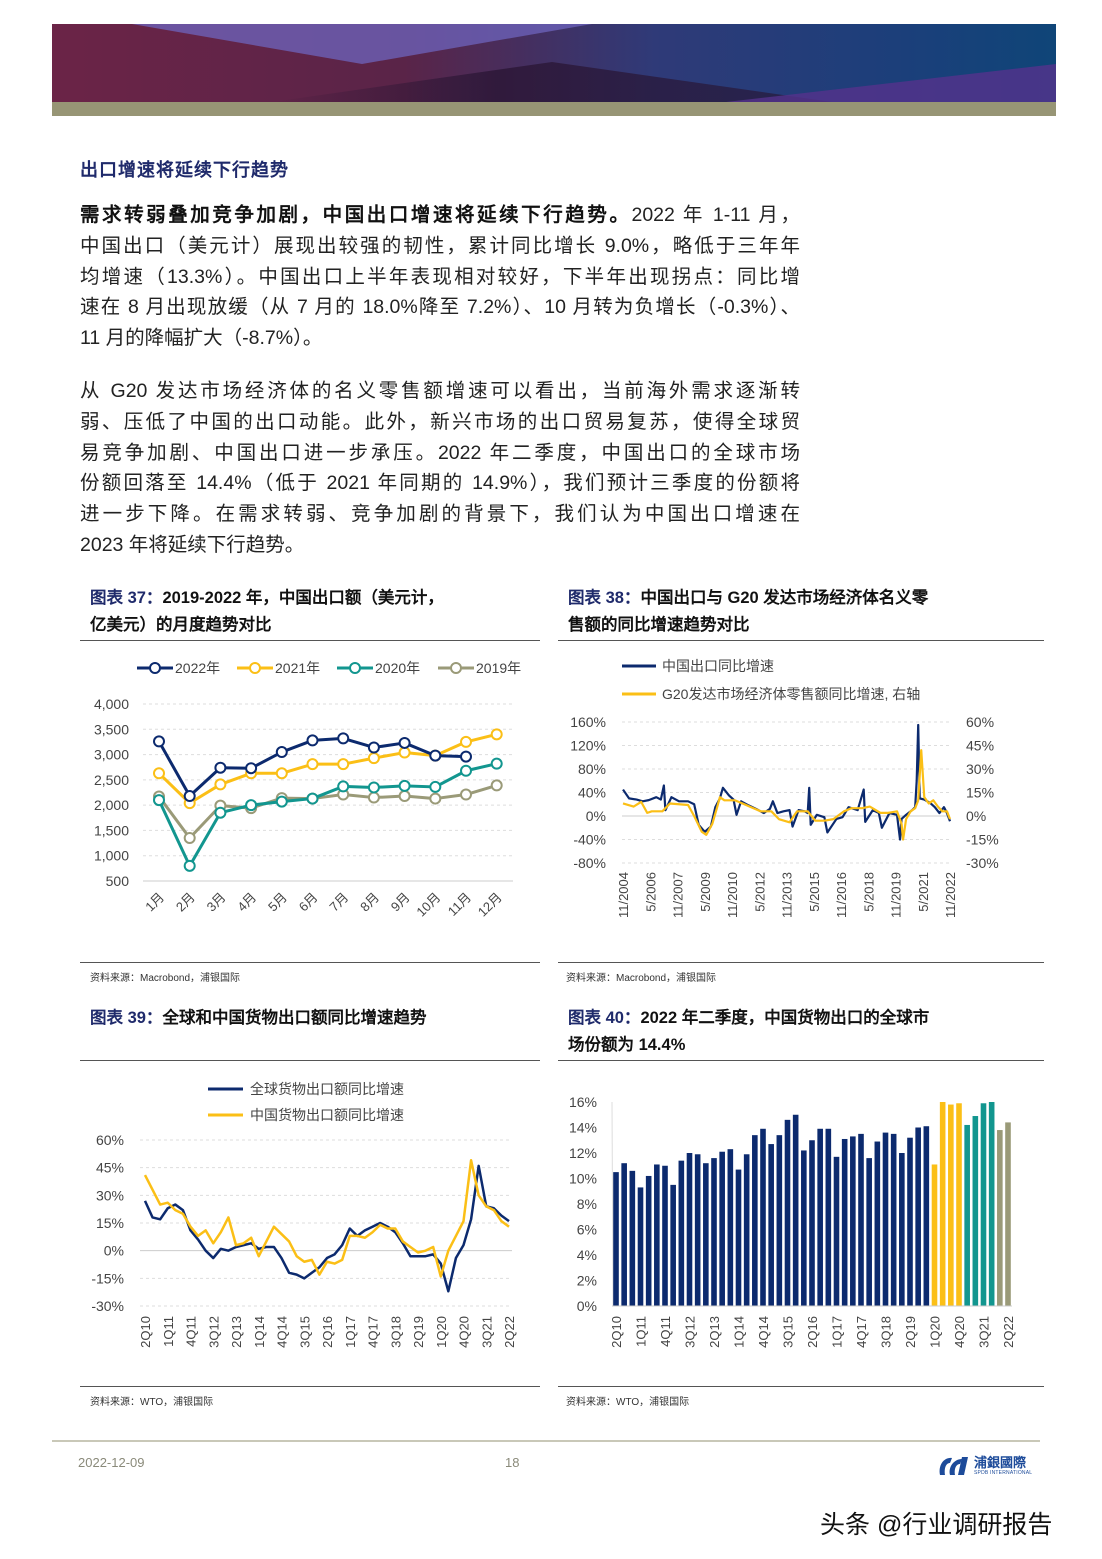 Image resolution: width=1102 pixels, height=1559 pixels. I want to click on x-tick-label: 2Q19, so click(910, 1332).